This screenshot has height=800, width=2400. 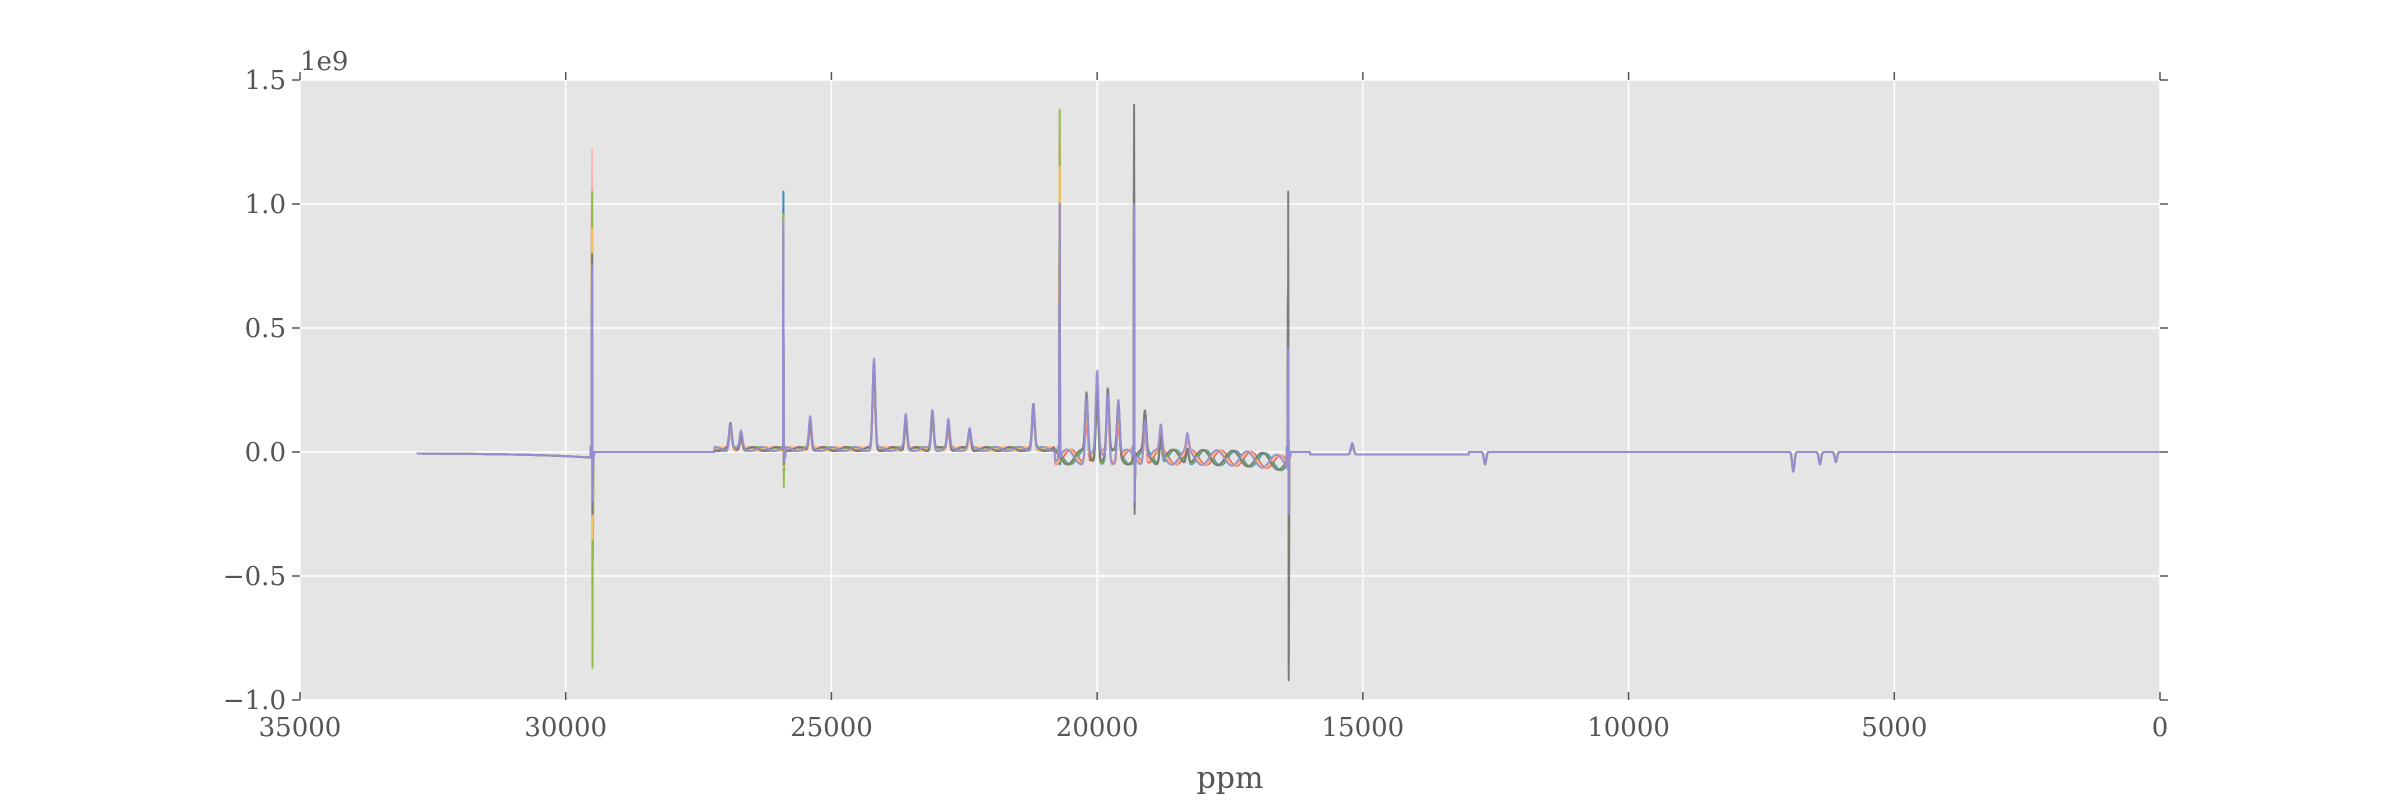 I want to click on y-tick-label: 1.0, so click(x=265, y=205).